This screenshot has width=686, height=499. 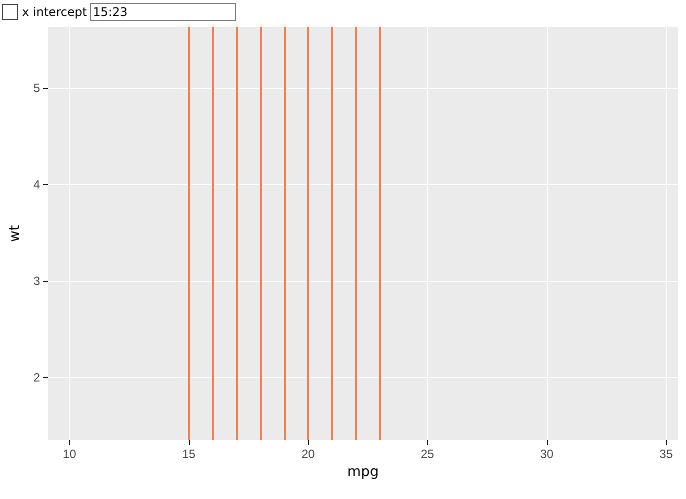 I want to click on x-axis-title: mpg, so click(x=363, y=472).